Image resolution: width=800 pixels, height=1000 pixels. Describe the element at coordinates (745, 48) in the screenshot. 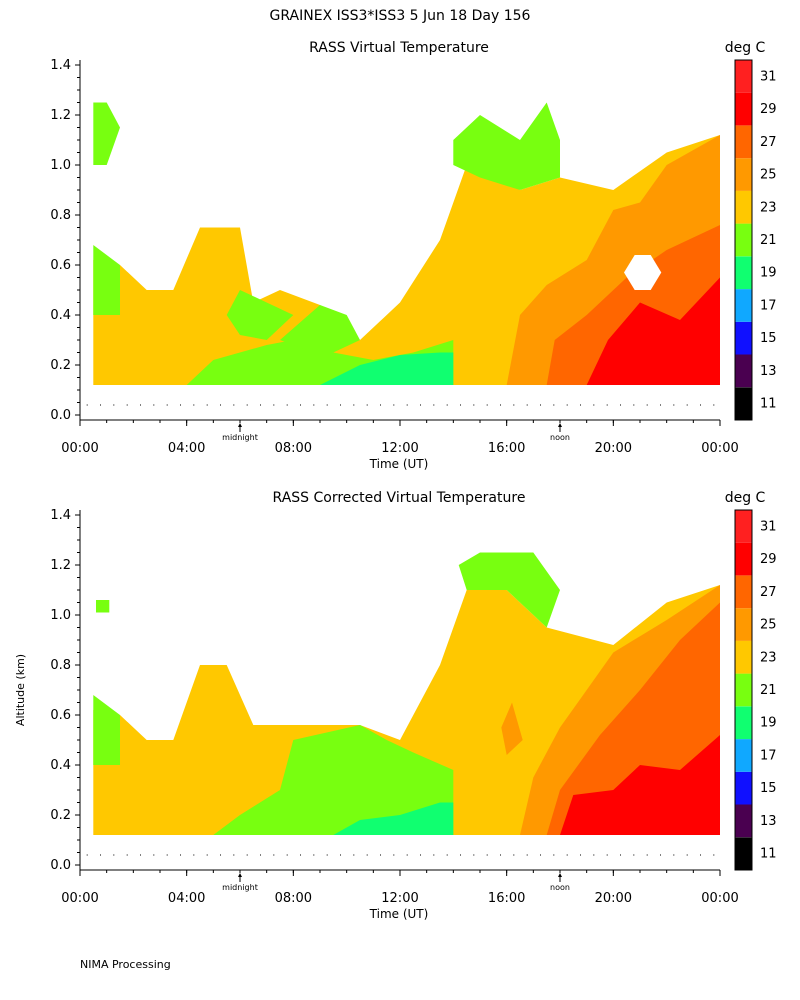

I see `panel-1-colorbar-unit: deg C` at that location.